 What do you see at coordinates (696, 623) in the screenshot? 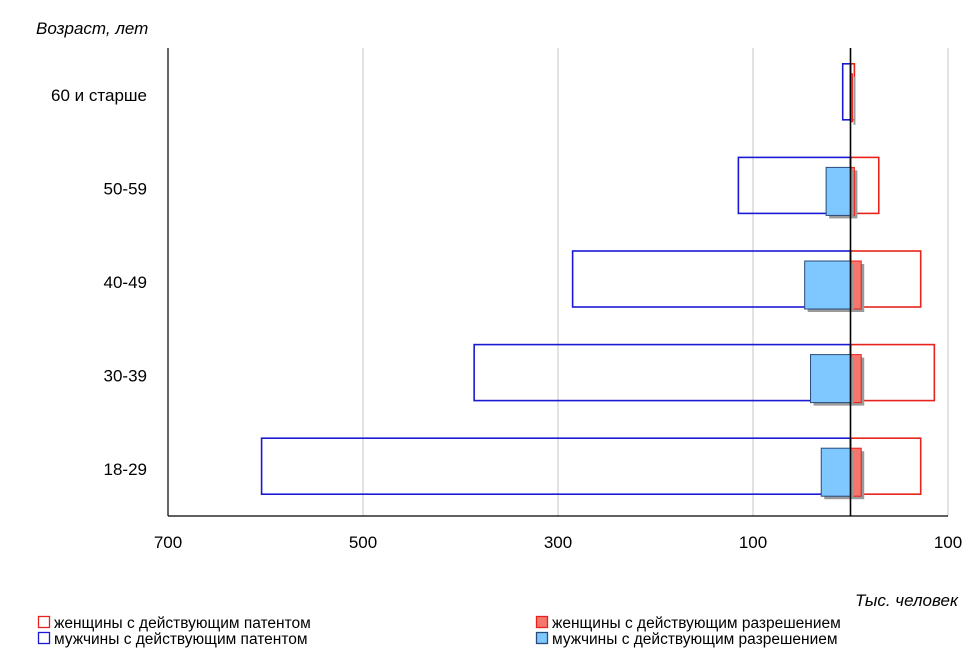
I see `legend-label-1: женщины с действующим разрешением` at bounding box center [696, 623].